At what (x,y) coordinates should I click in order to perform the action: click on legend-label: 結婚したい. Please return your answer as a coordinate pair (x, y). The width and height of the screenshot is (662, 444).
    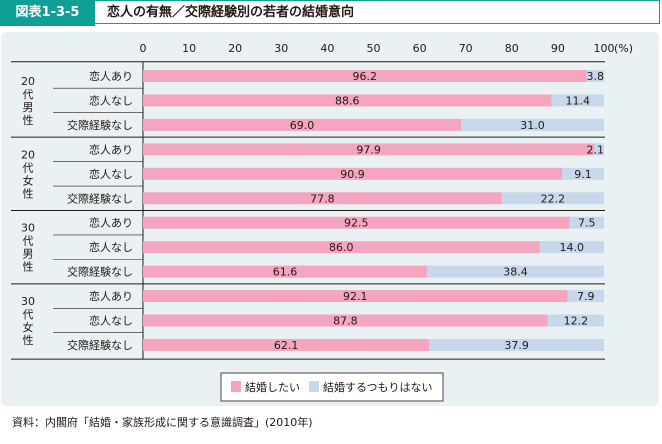
    Looking at the image, I should click on (272, 387).